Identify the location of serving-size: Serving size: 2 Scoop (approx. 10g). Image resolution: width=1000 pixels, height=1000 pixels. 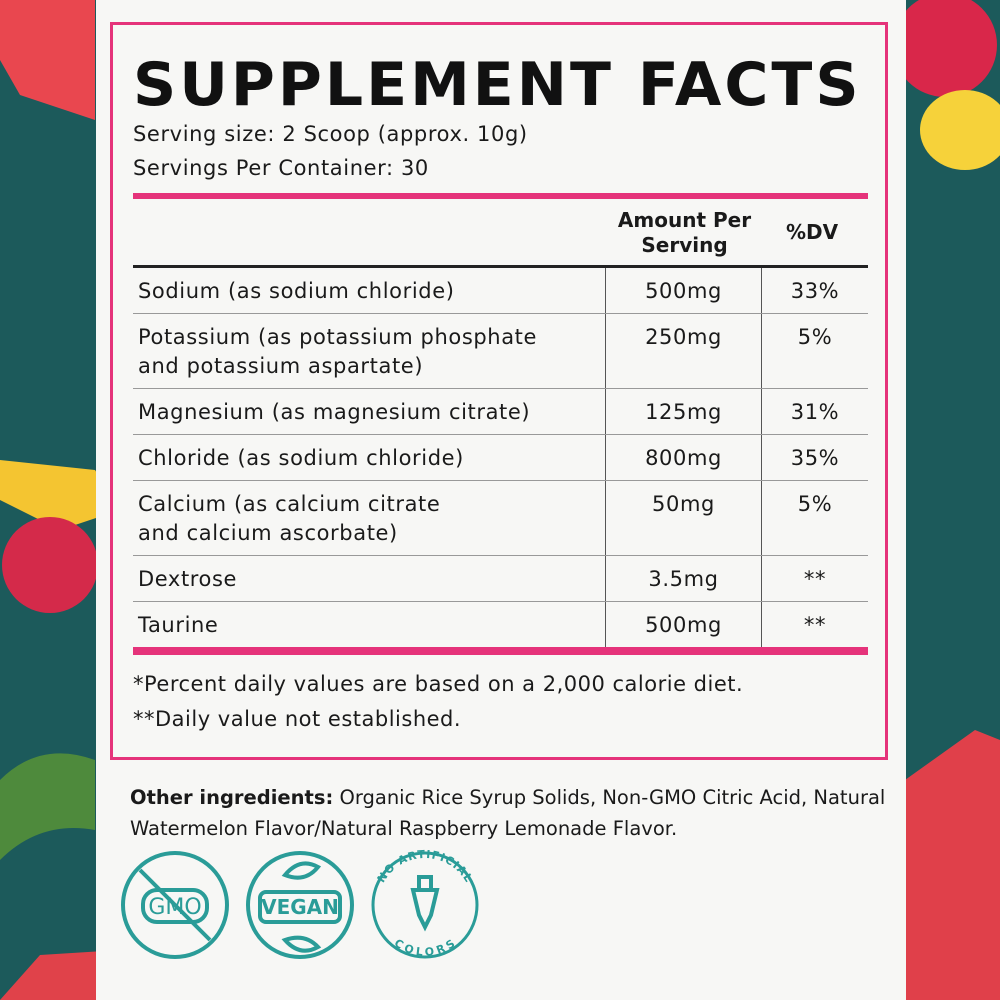
(330, 134).